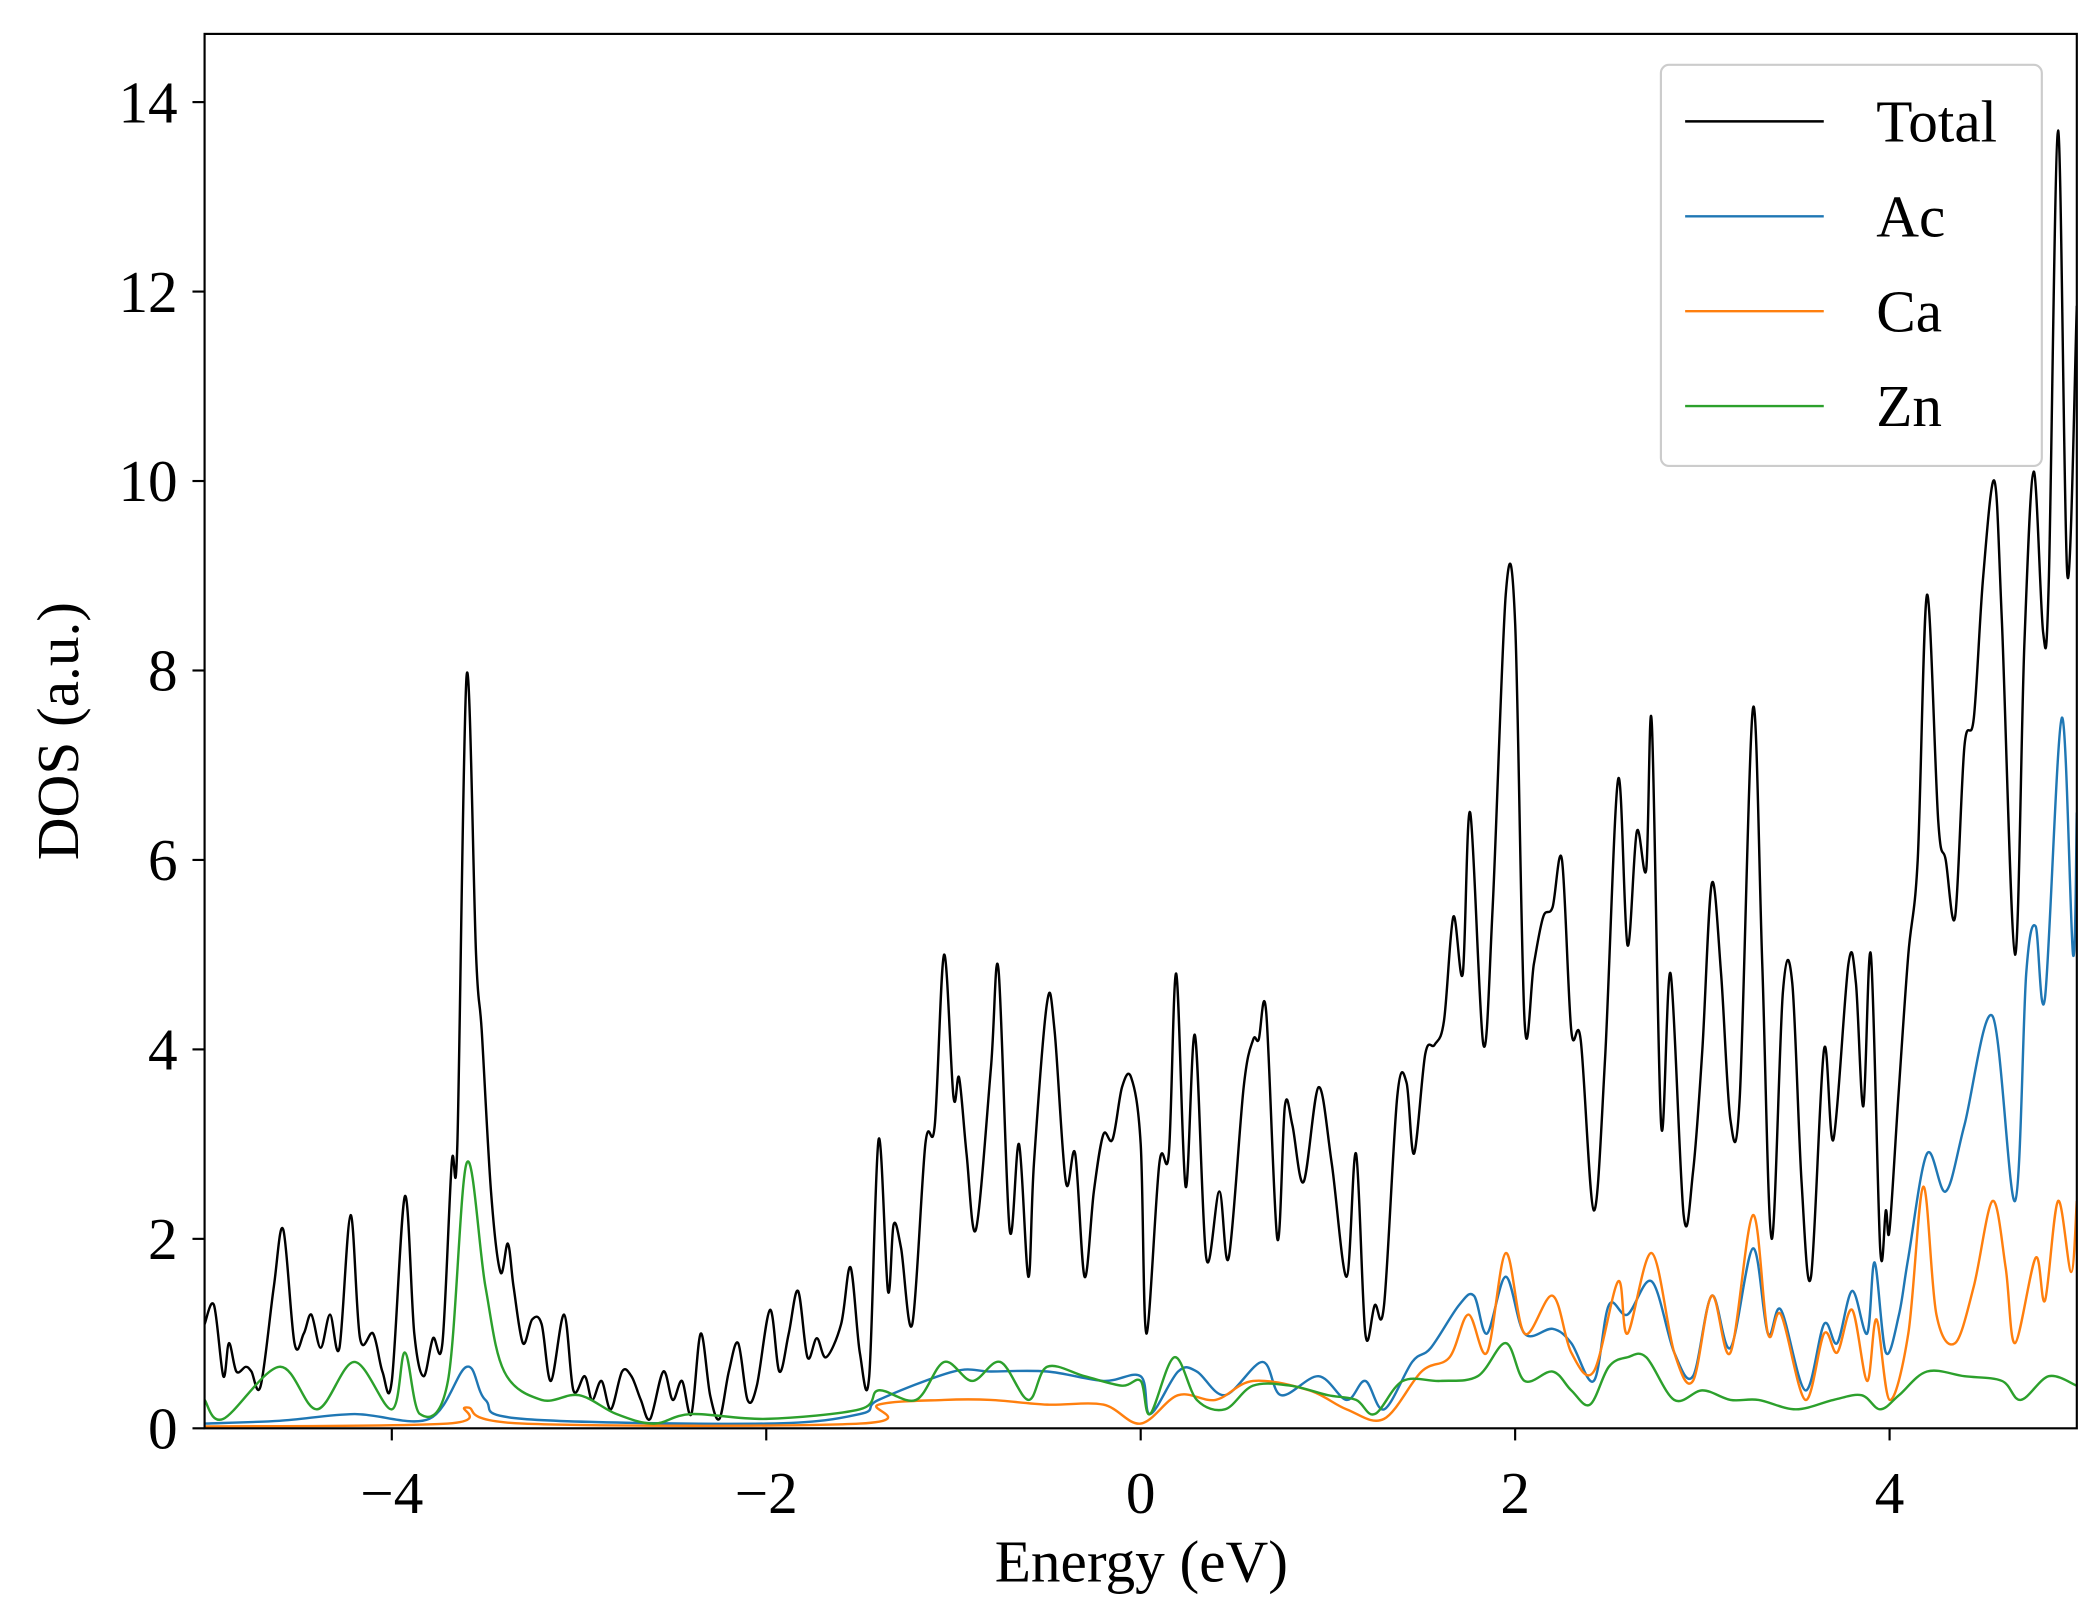 The image size is (2097, 1617). What do you see at coordinates (1140, 1306) in the screenshot?
I see `series-line-ca` at bounding box center [1140, 1306].